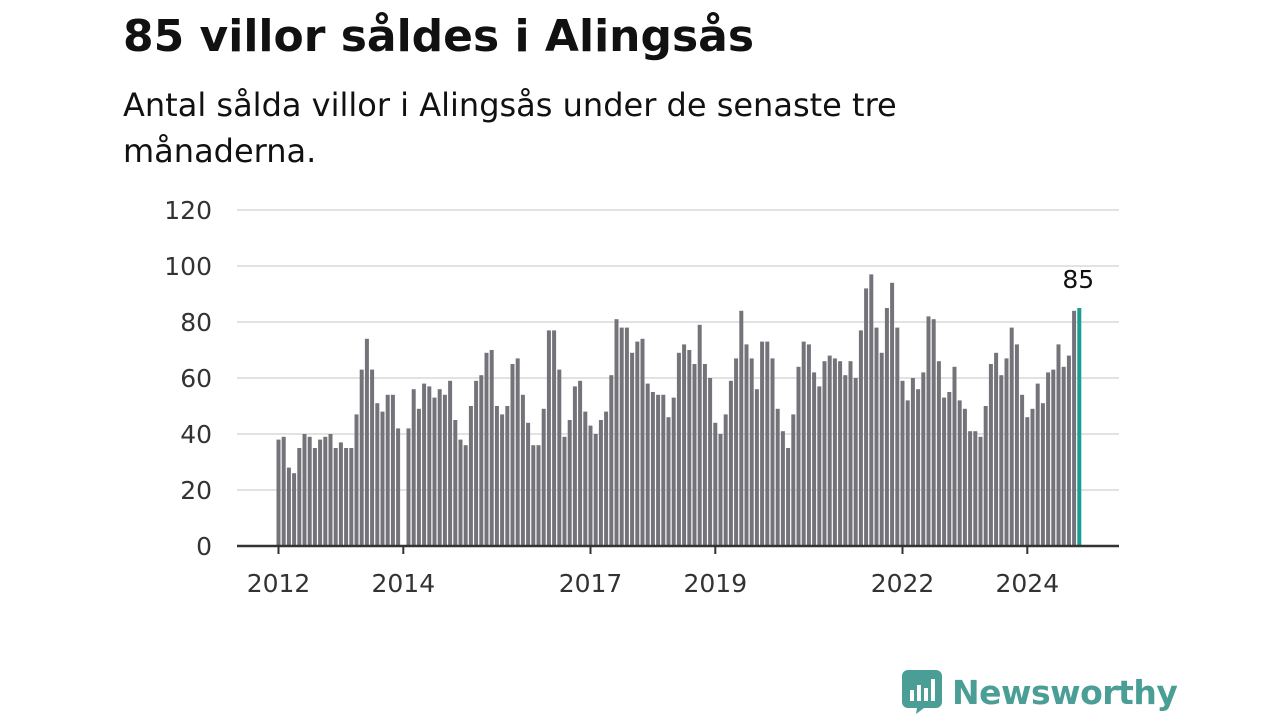 This screenshot has width=1280, height=720. I want to click on x-tick-label: 2022, so click(903, 583).